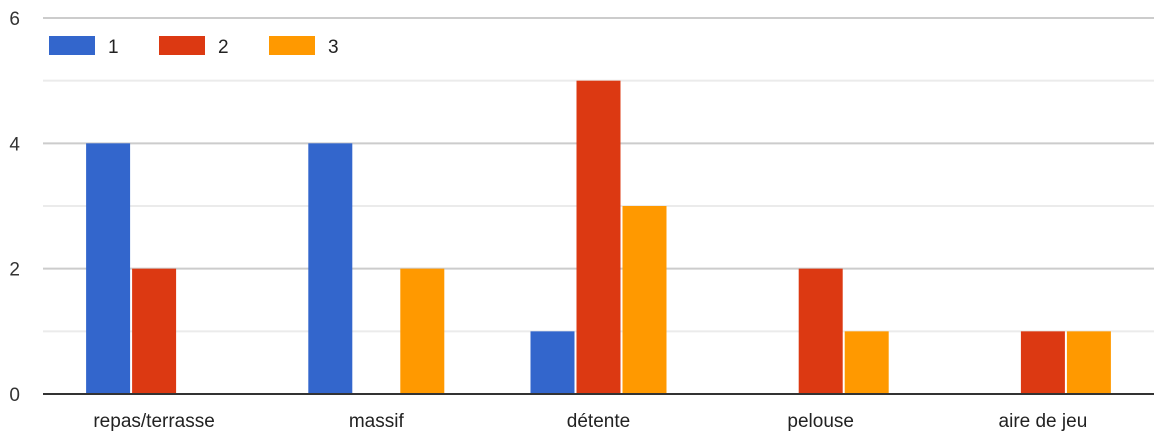 This screenshot has width=1154, height=439. What do you see at coordinates (14, 395) in the screenshot?
I see `y-tick-label: 0` at bounding box center [14, 395].